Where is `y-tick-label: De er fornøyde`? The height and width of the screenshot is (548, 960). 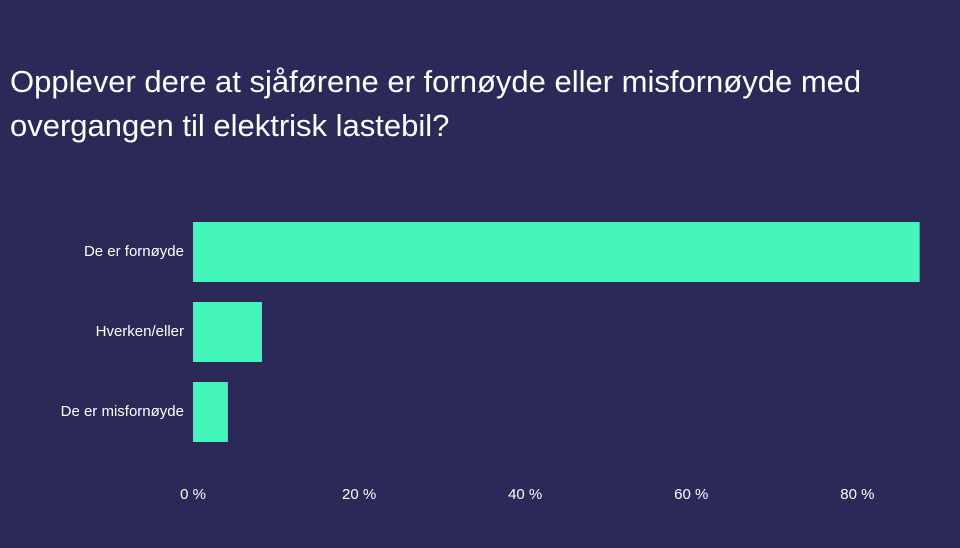 y-tick-label: De er fornøyde is located at coordinates (134, 251).